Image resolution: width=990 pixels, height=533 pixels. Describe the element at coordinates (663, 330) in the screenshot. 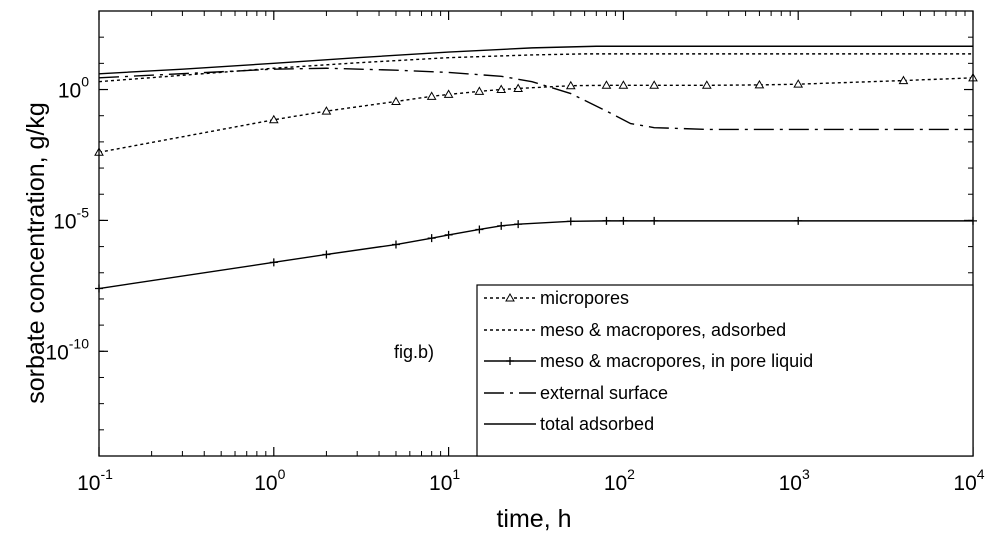

I see `legend-label: meso & macropores, adsorbed` at that location.